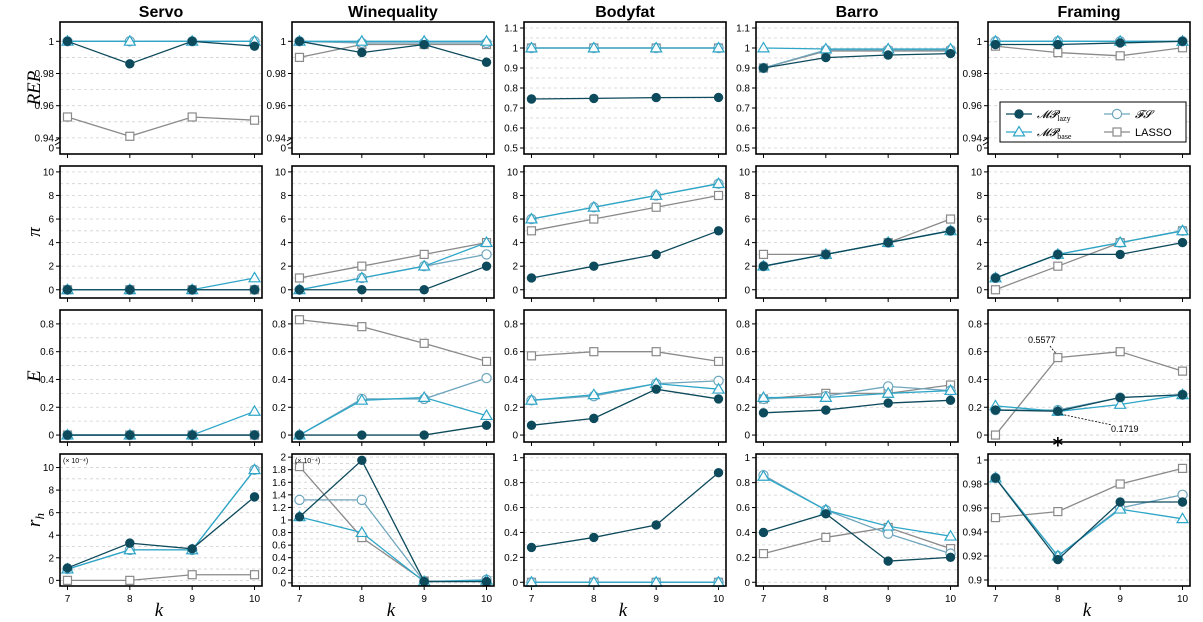  What do you see at coordinates (161, 12) in the screenshot?
I see `column-title-servo: Servo` at bounding box center [161, 12].